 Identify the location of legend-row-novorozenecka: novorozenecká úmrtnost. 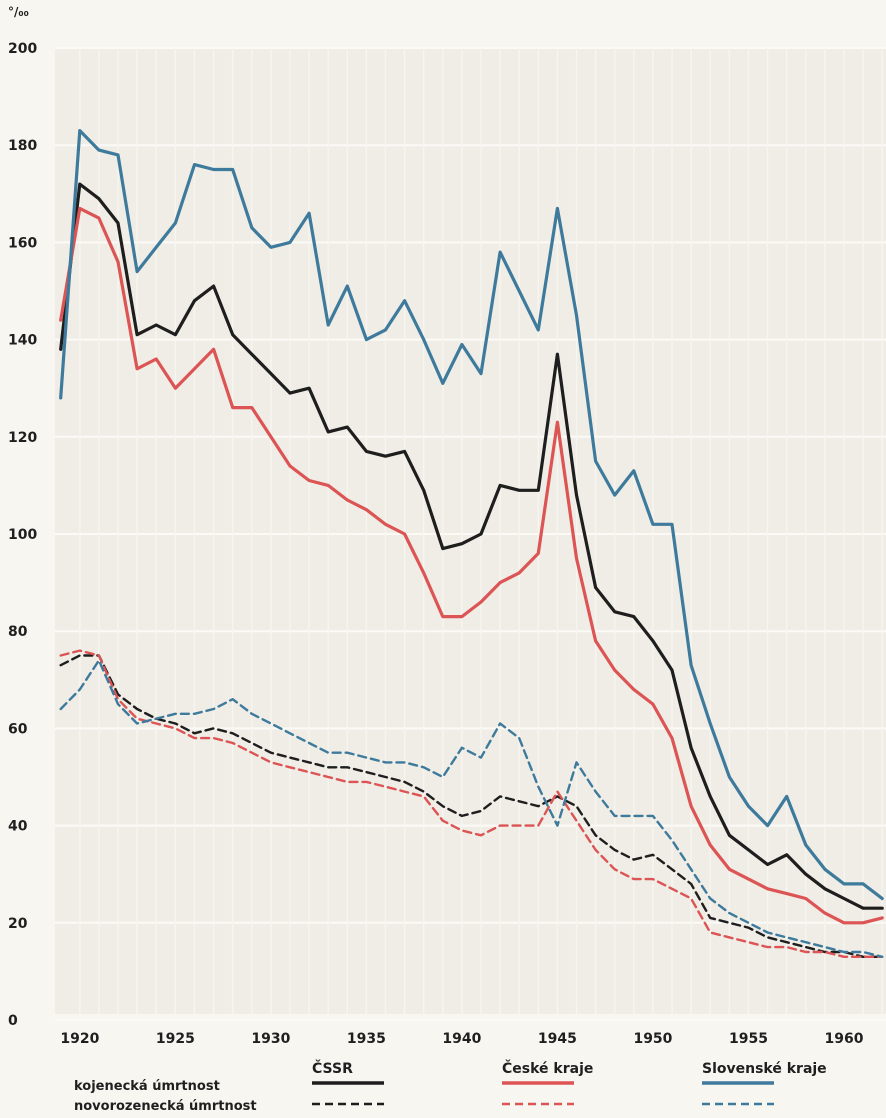
(165, 1106).